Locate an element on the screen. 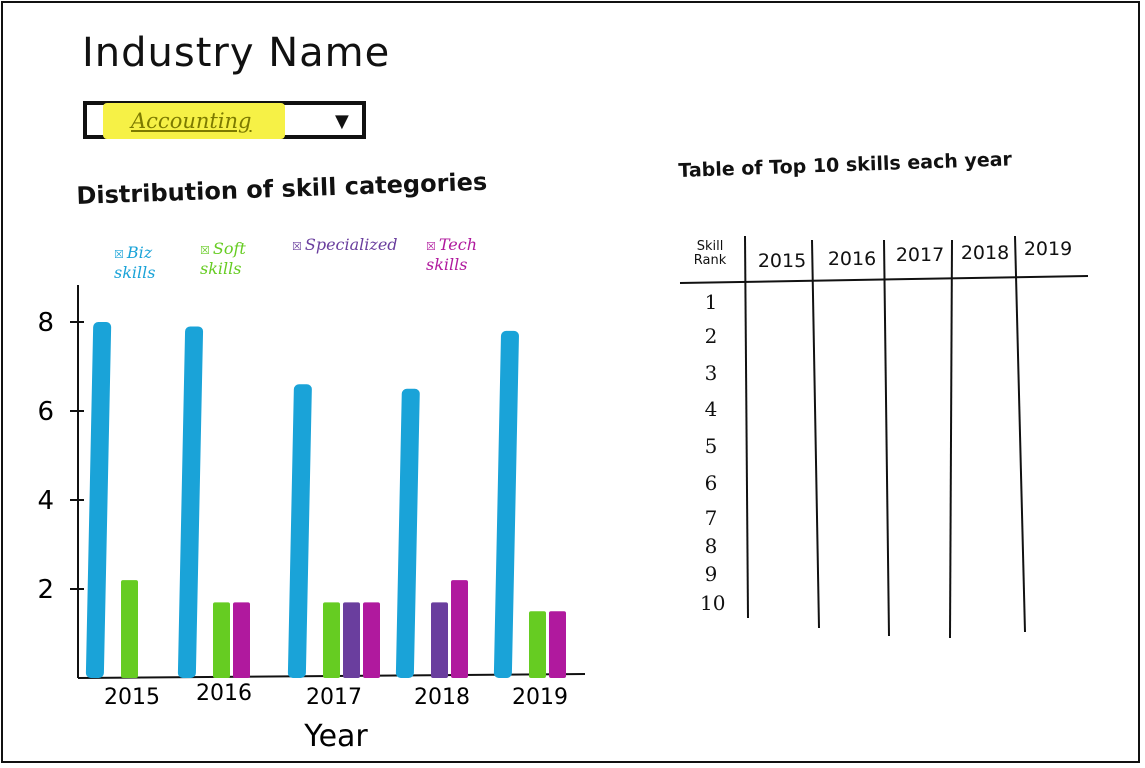  legend-specialized: ☒ Specialized is located at coordinates (345, 246).